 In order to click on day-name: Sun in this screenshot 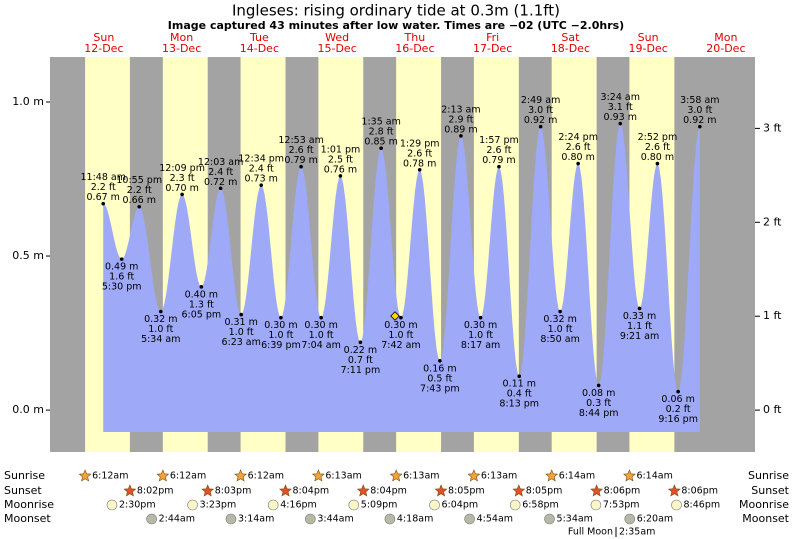, I will do `click(103, 37)`.